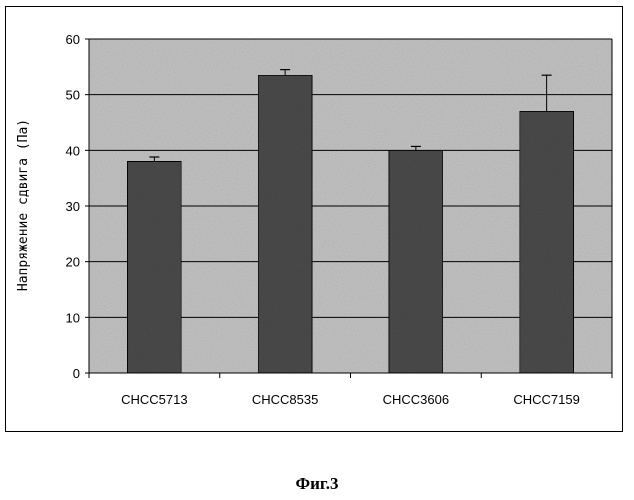 This screenshot has width=634, height=500. Describe the element at coordinates (73, 262) in the screenshot. I see `y-tick-label: 20` at that location.